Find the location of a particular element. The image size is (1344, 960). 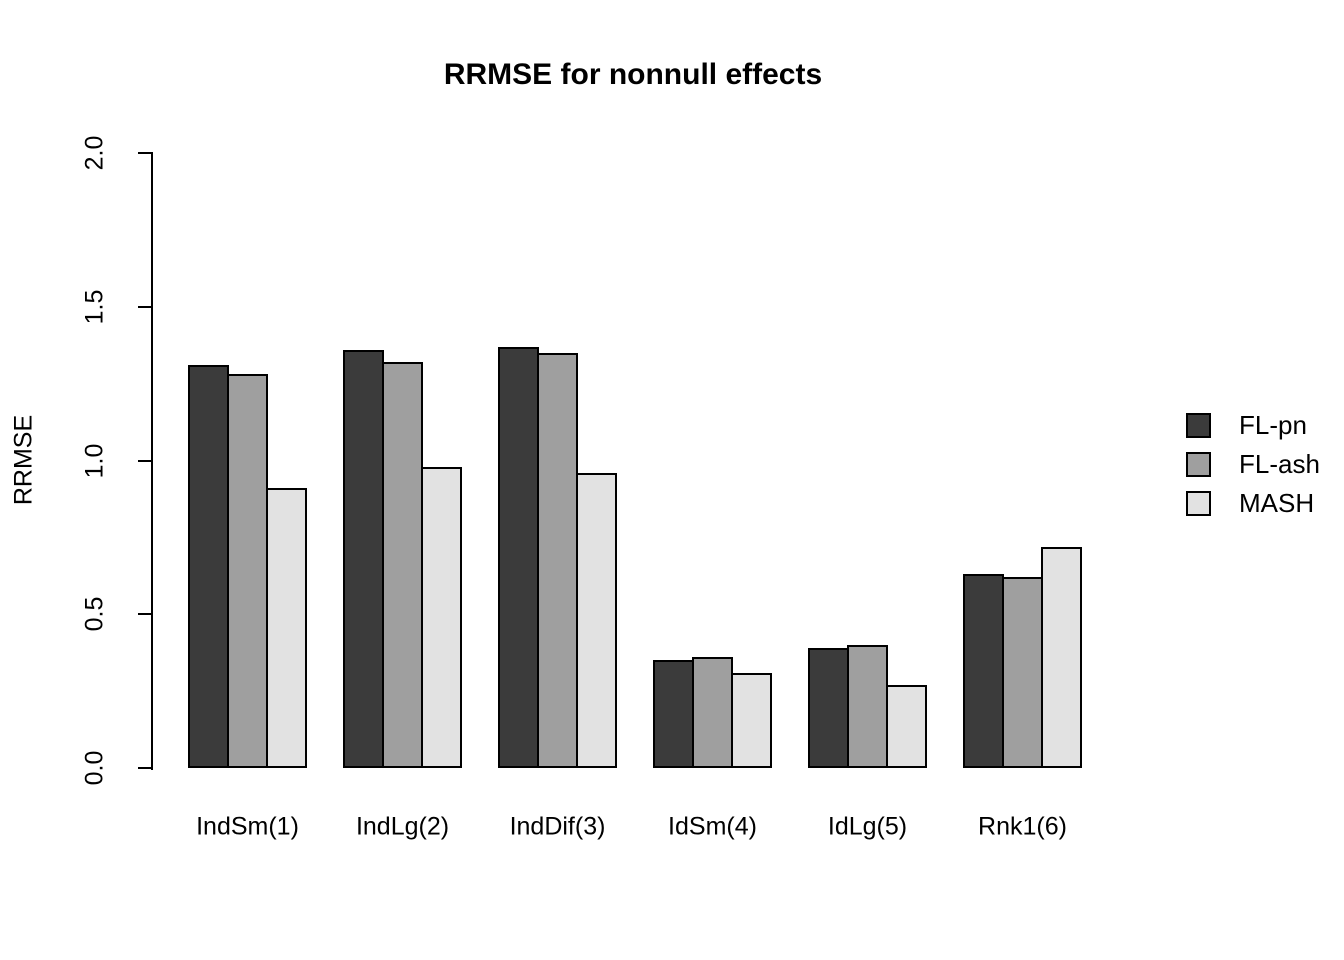

legend: FL-pn FL-ash MASH is located at coordinates (1253, 464).